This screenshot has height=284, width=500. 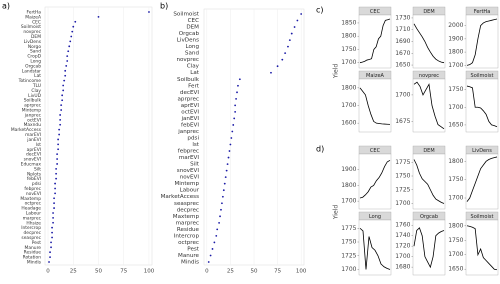 What do you see at coordinates (36, 243) in the screenshot?
I see `y-tick-label: Pest` at bounding box center [36, 243].